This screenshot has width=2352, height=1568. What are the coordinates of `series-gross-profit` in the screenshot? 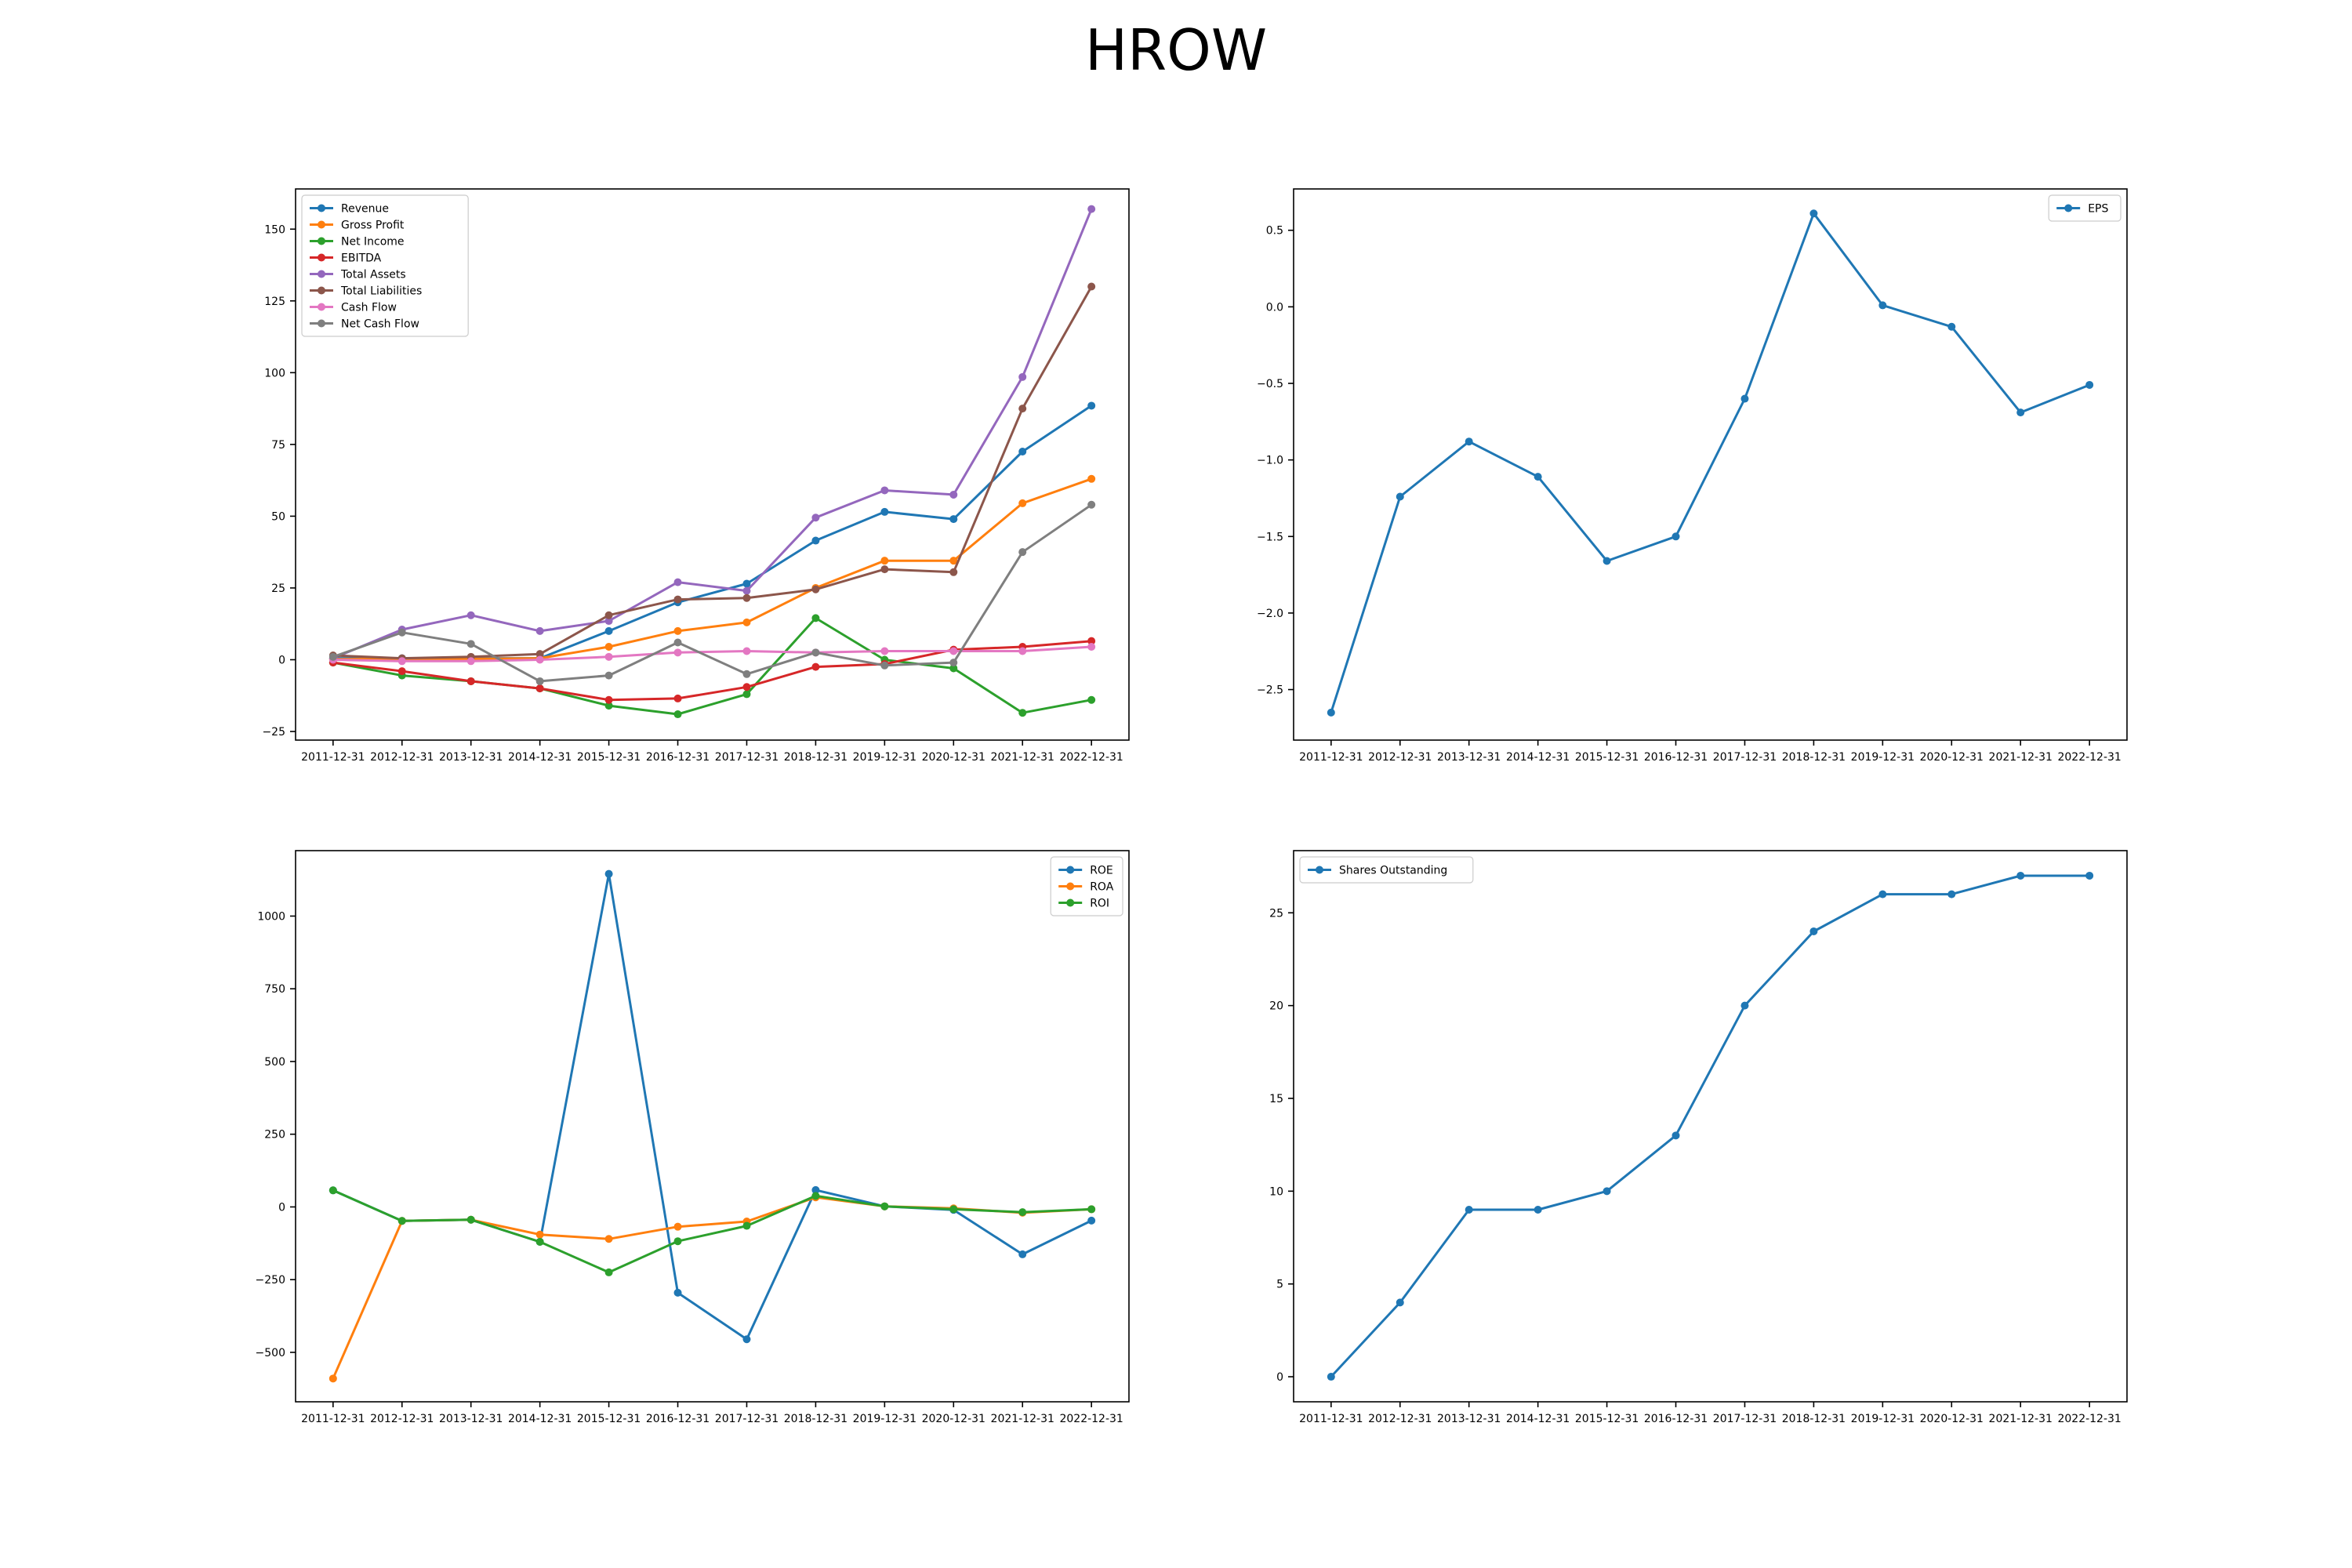 It's located at (712, 568).